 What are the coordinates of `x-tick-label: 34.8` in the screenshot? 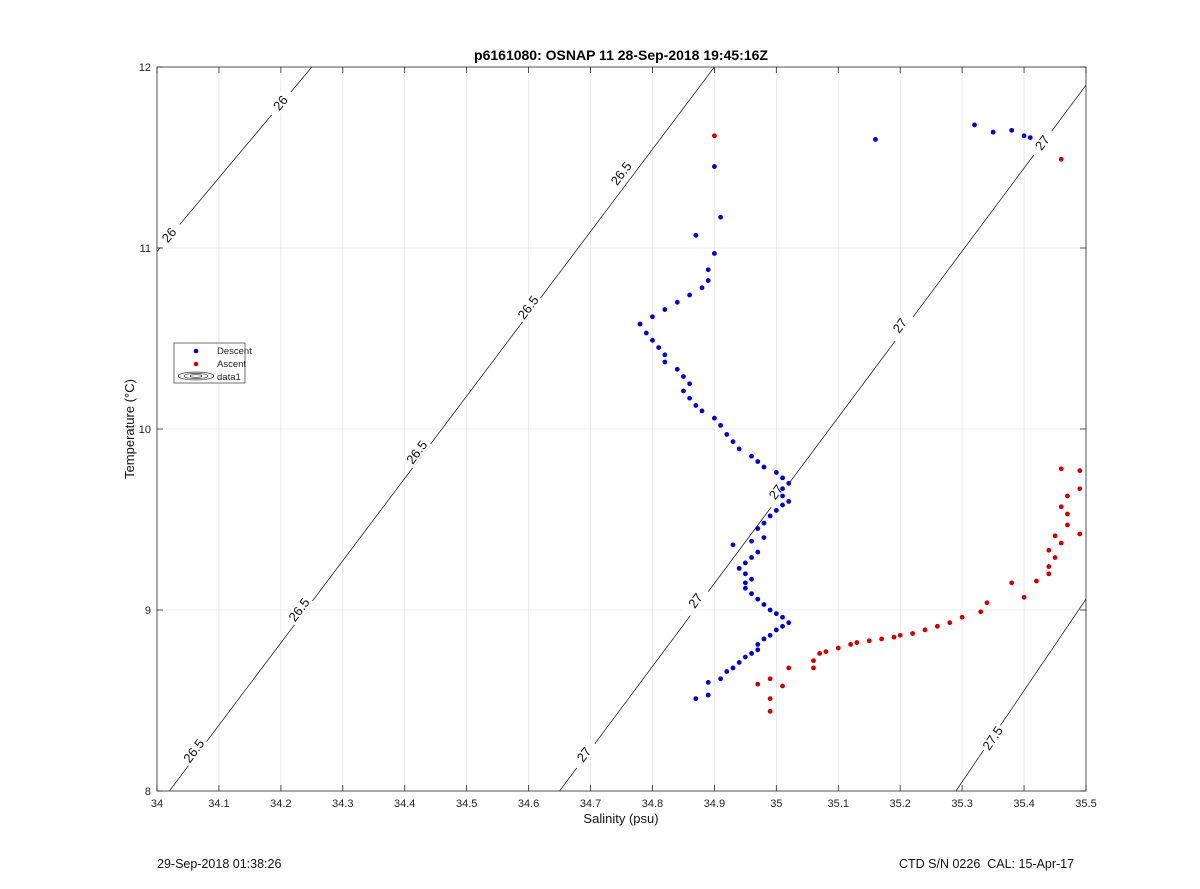 It's located at (652, 804).